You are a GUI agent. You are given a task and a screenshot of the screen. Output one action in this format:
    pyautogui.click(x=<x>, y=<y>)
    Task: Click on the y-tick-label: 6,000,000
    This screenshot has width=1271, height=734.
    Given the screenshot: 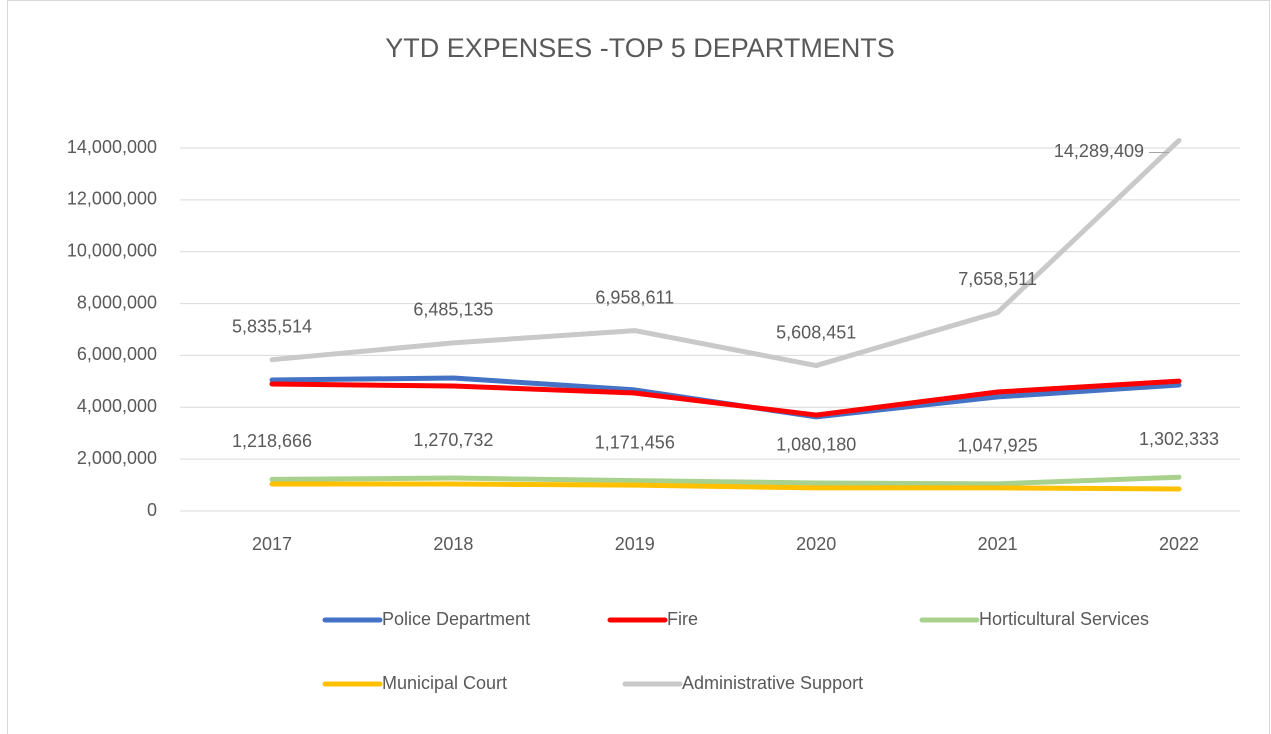 What is the action you would take?
    pyautogui.click(x=117, y=354)
    